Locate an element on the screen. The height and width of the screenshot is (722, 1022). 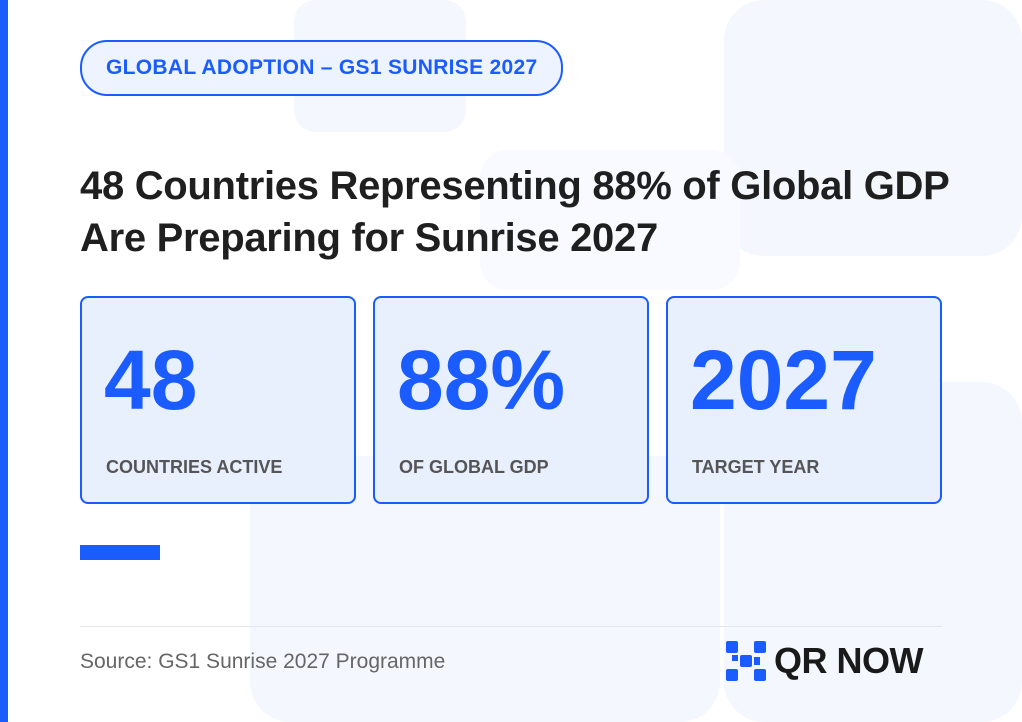
stat-card-gdp: 88% OF GLOBAL GDP is located at coordinates (511, 400).